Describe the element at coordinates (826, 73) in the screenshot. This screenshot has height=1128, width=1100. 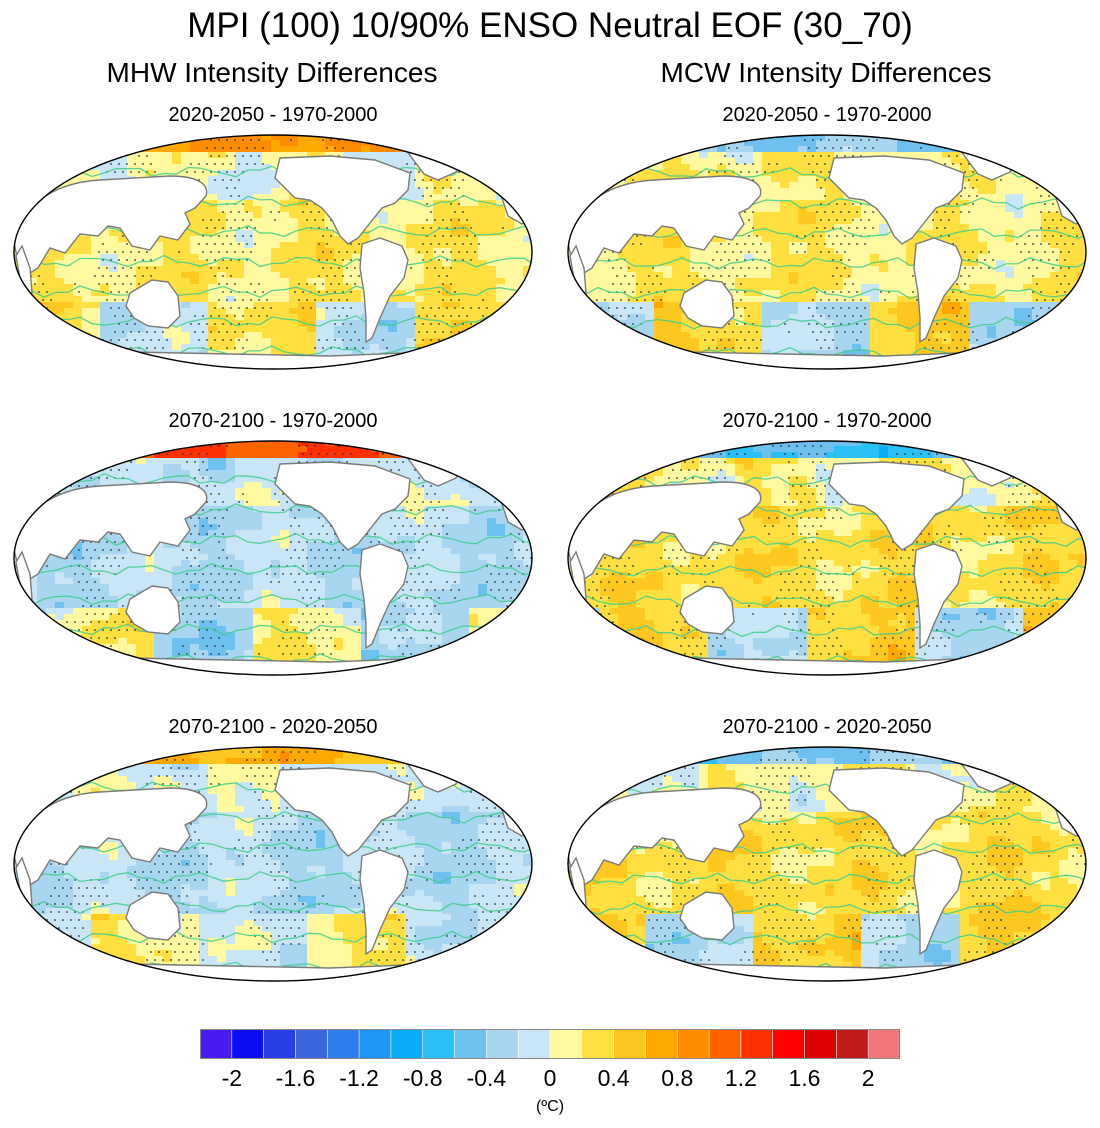
I see `mcw-column-title: MCW Intensity Differences` at that location.